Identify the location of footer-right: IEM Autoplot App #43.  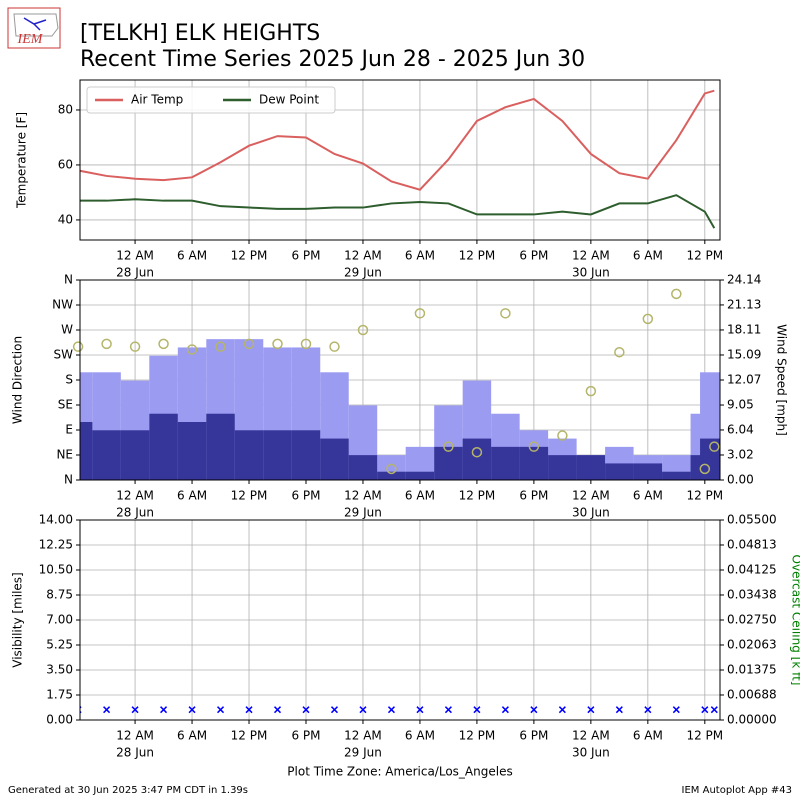
(737, 790).